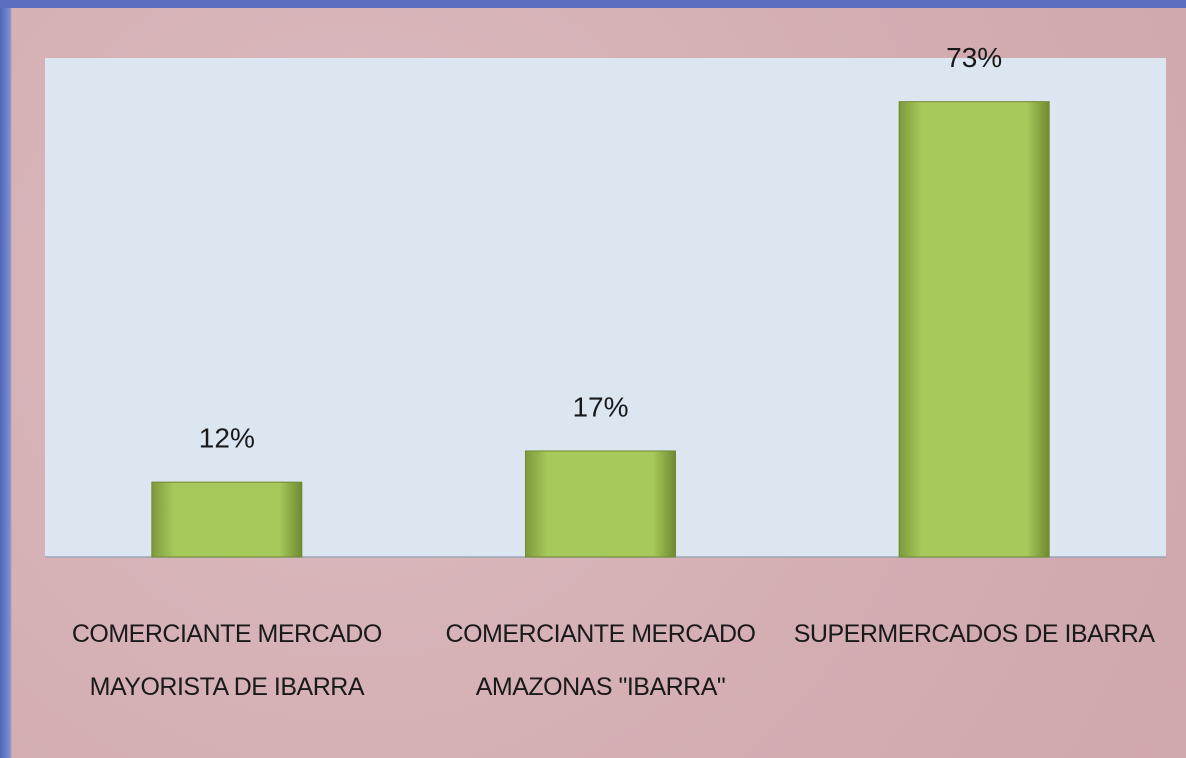 The height and width of the screenshot is (758, 1186). I want to click on data-label: 73%, so click(974, 57).